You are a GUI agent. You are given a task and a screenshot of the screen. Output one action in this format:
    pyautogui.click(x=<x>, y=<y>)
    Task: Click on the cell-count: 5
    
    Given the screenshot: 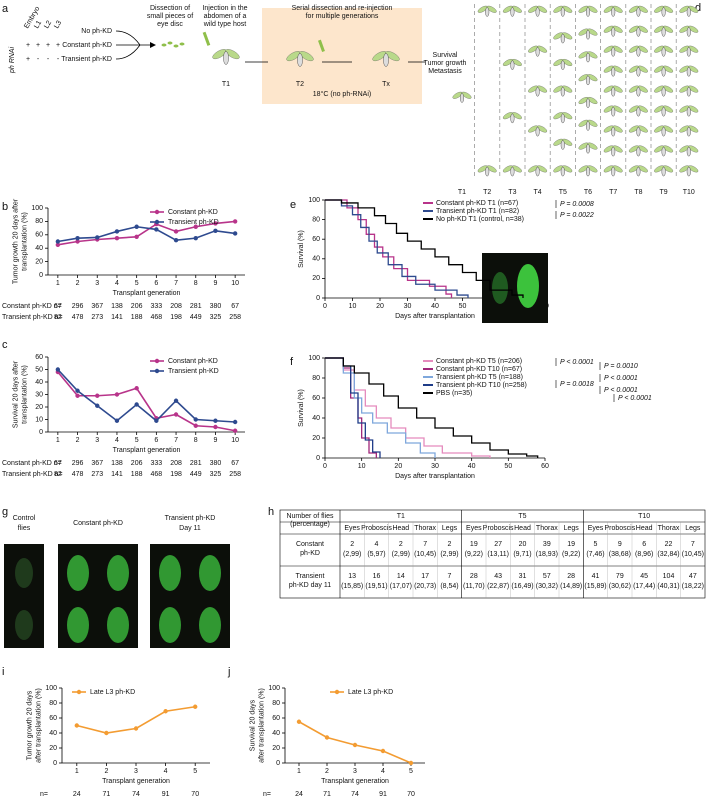 What is the action you would take?
    pyautogui.click(x=596, y=544)
    